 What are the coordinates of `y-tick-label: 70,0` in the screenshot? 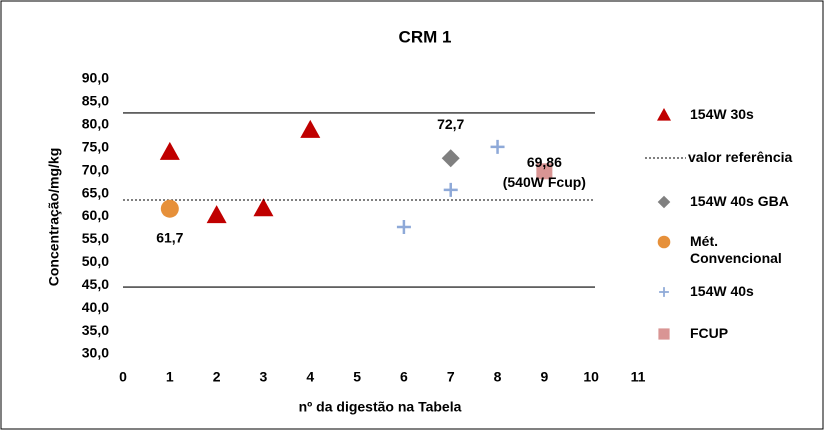 It's located at (95, 169).